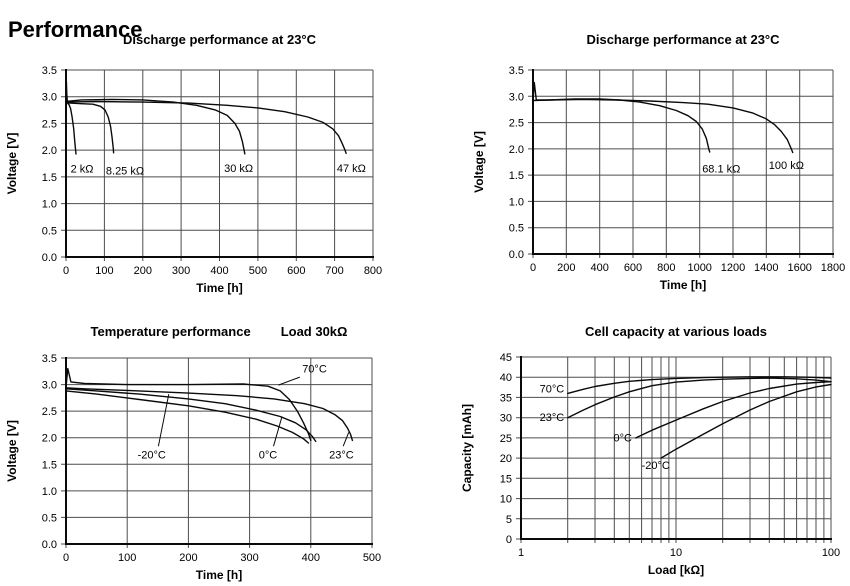 This screenshot has height=586, width=850. I want to click on chart-title: Temperature performance Load 30kΩ, so click(219, 331).